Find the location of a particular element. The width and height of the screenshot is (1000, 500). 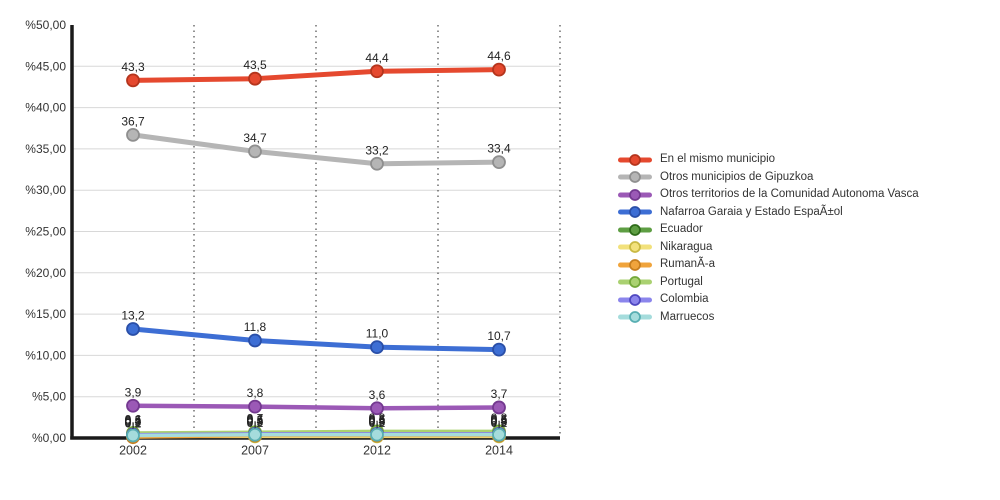

series-line-otros-municipios-de-gipuzkoa is located at coordinates (316, 149).